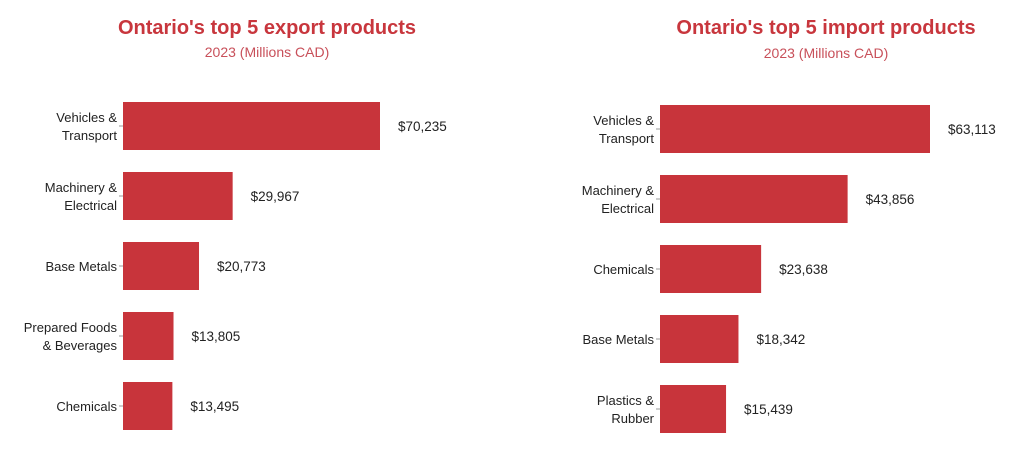 The width and height of the screenshot is (1024, 472). Describe the element at coordinates (71, 336) in the screenshot. I see `category-label: Prepared Foods & Beverages` at that location.